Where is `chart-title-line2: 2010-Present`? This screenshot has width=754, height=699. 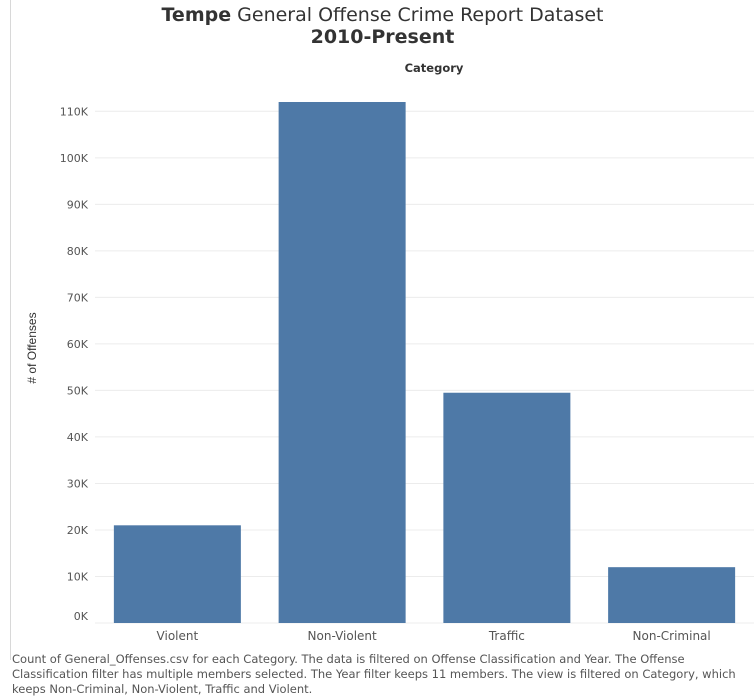 chart-title-line2: 2010-Present is located at coordinates (382, 37).